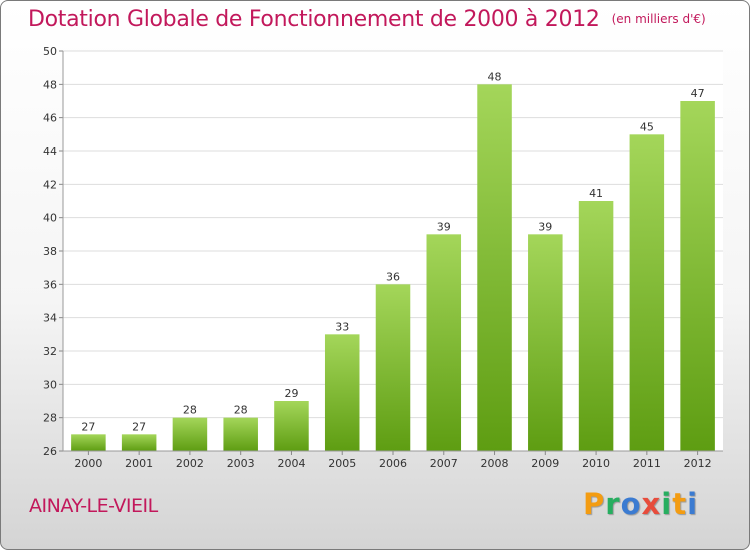 The width and height of the screenshot is (750, 550). I want to click on x-tick-label: 2011, so click(647, 463).